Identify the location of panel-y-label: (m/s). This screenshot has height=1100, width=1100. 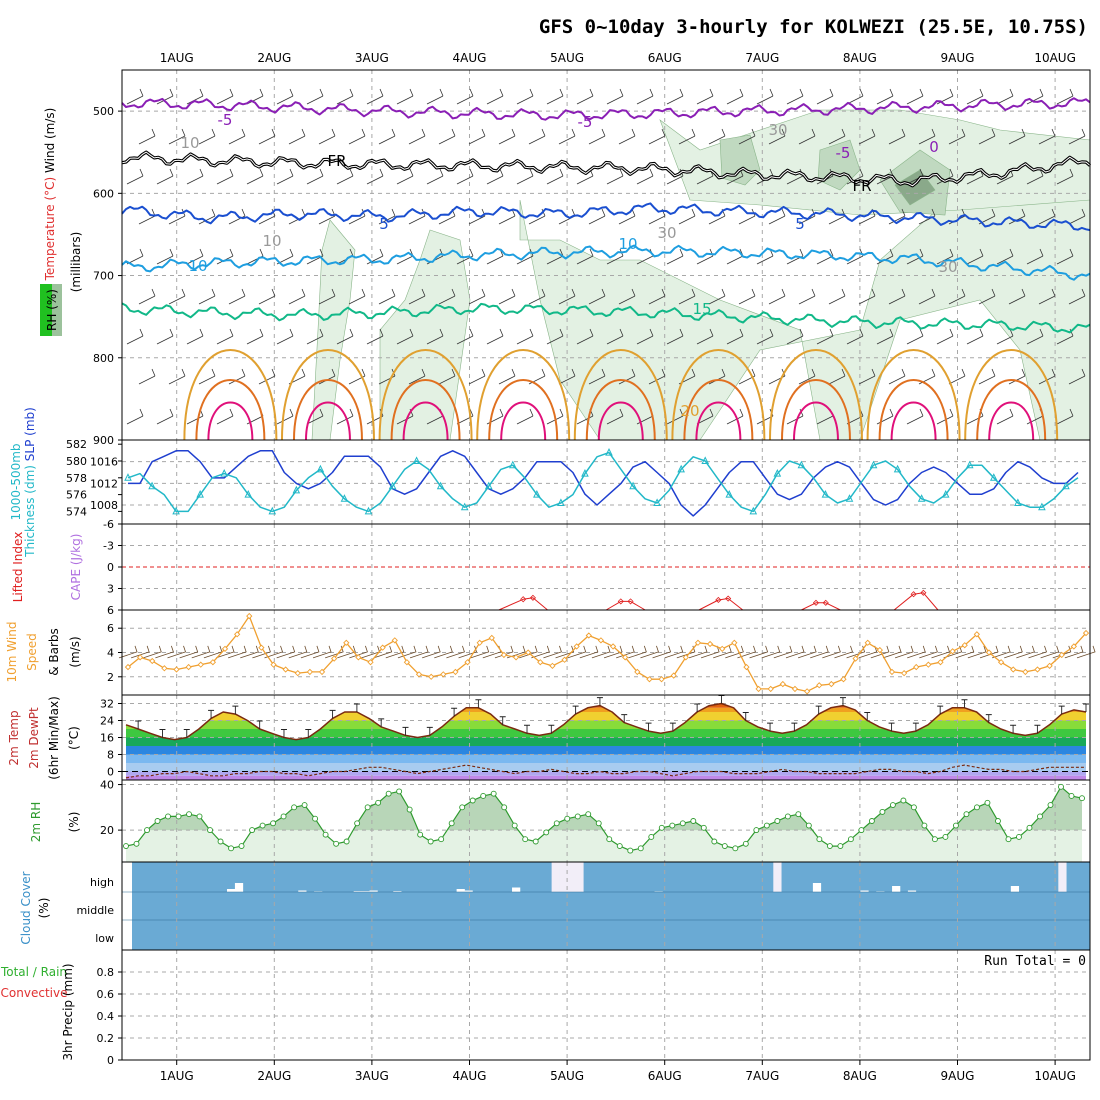
(75, 651).